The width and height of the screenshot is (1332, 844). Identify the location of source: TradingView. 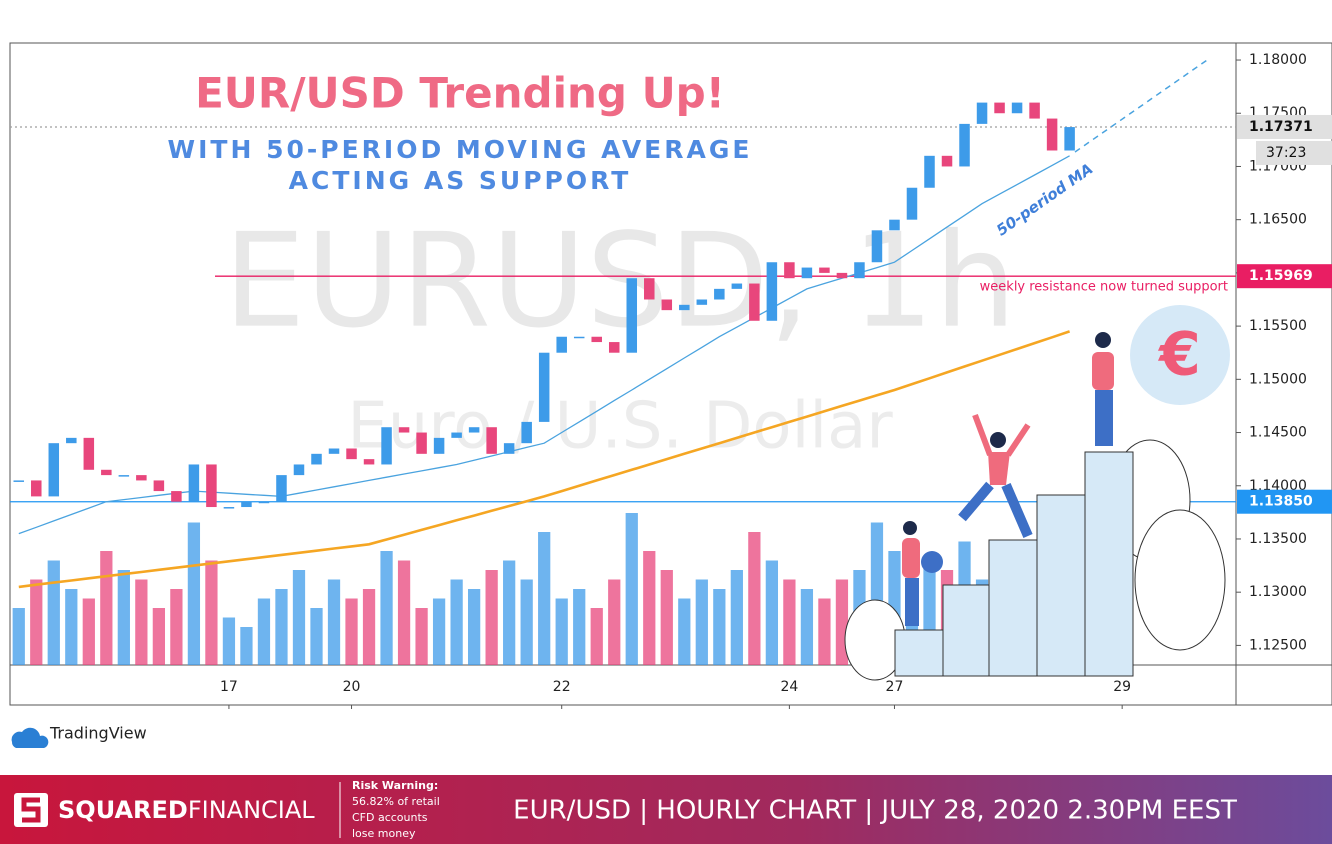
(98, 733).